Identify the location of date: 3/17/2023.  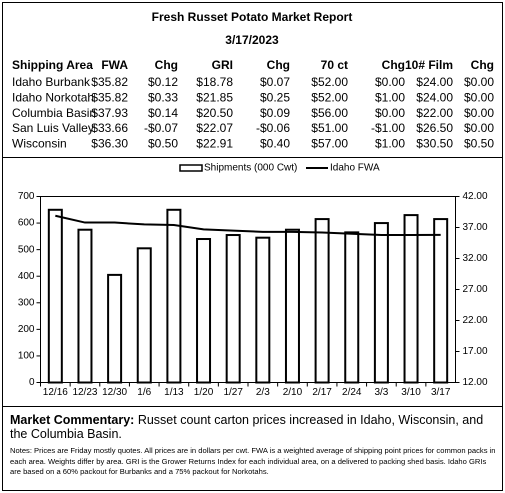
(252, 40).